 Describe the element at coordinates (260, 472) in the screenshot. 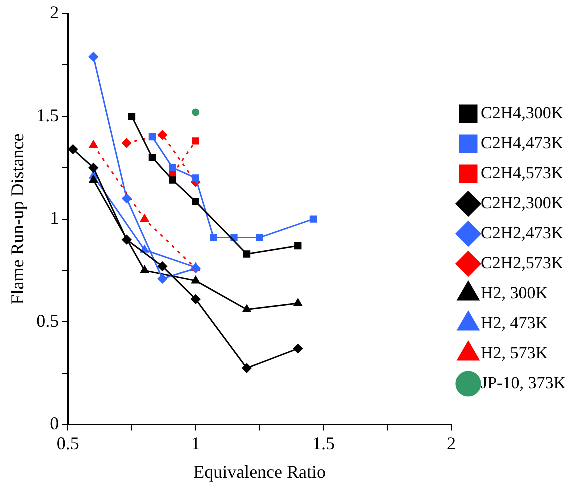

I see `x-axis-title: Equivalence Ratio` at that location.